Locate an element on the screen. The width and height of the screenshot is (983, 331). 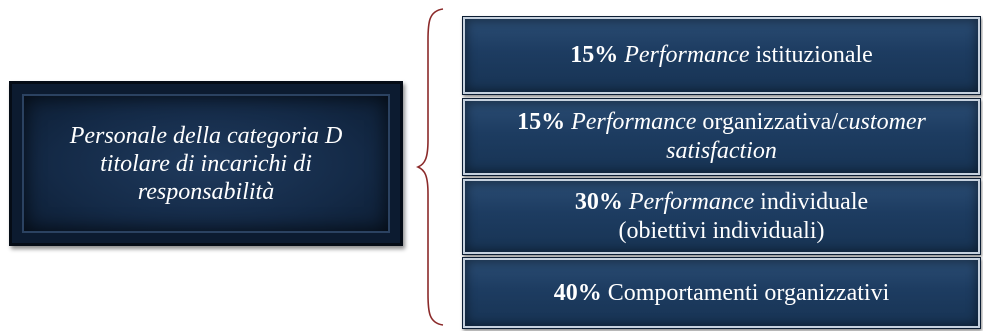
category-line-1: Personale della categoria D is located at coordinates (206, 135).